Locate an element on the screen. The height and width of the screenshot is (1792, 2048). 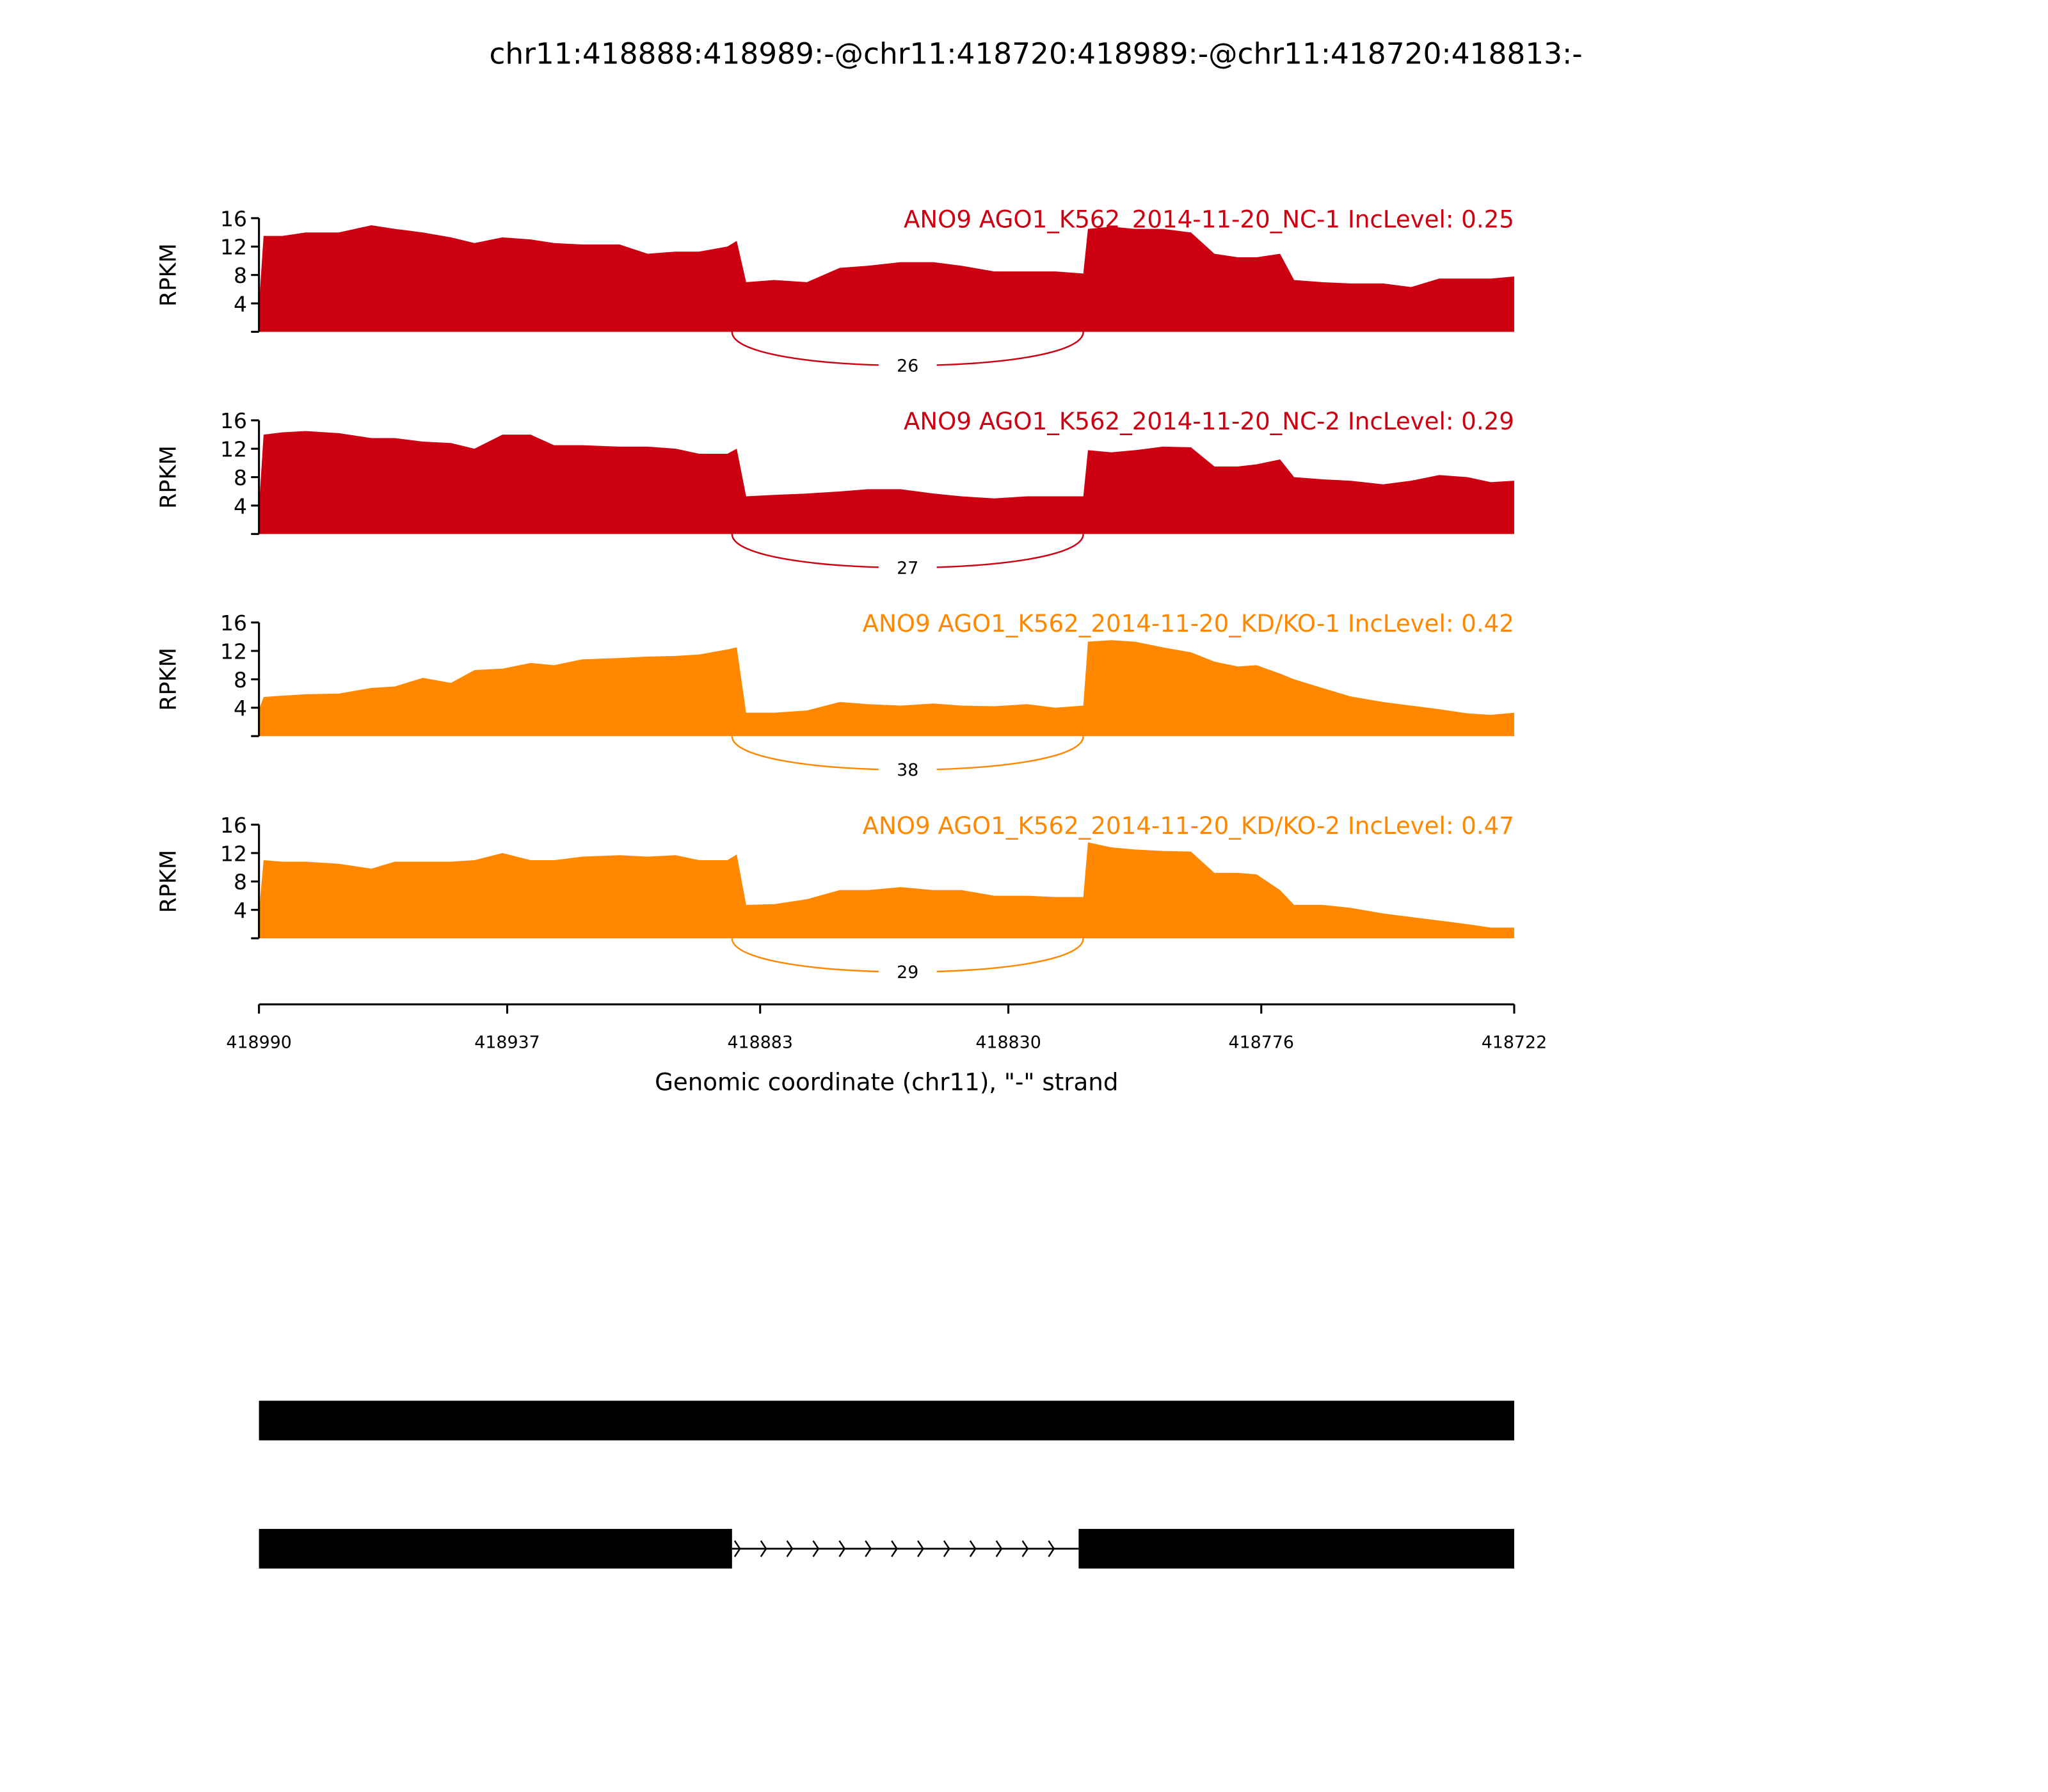
junction-count: 38 is located at coordinates (907, 770).